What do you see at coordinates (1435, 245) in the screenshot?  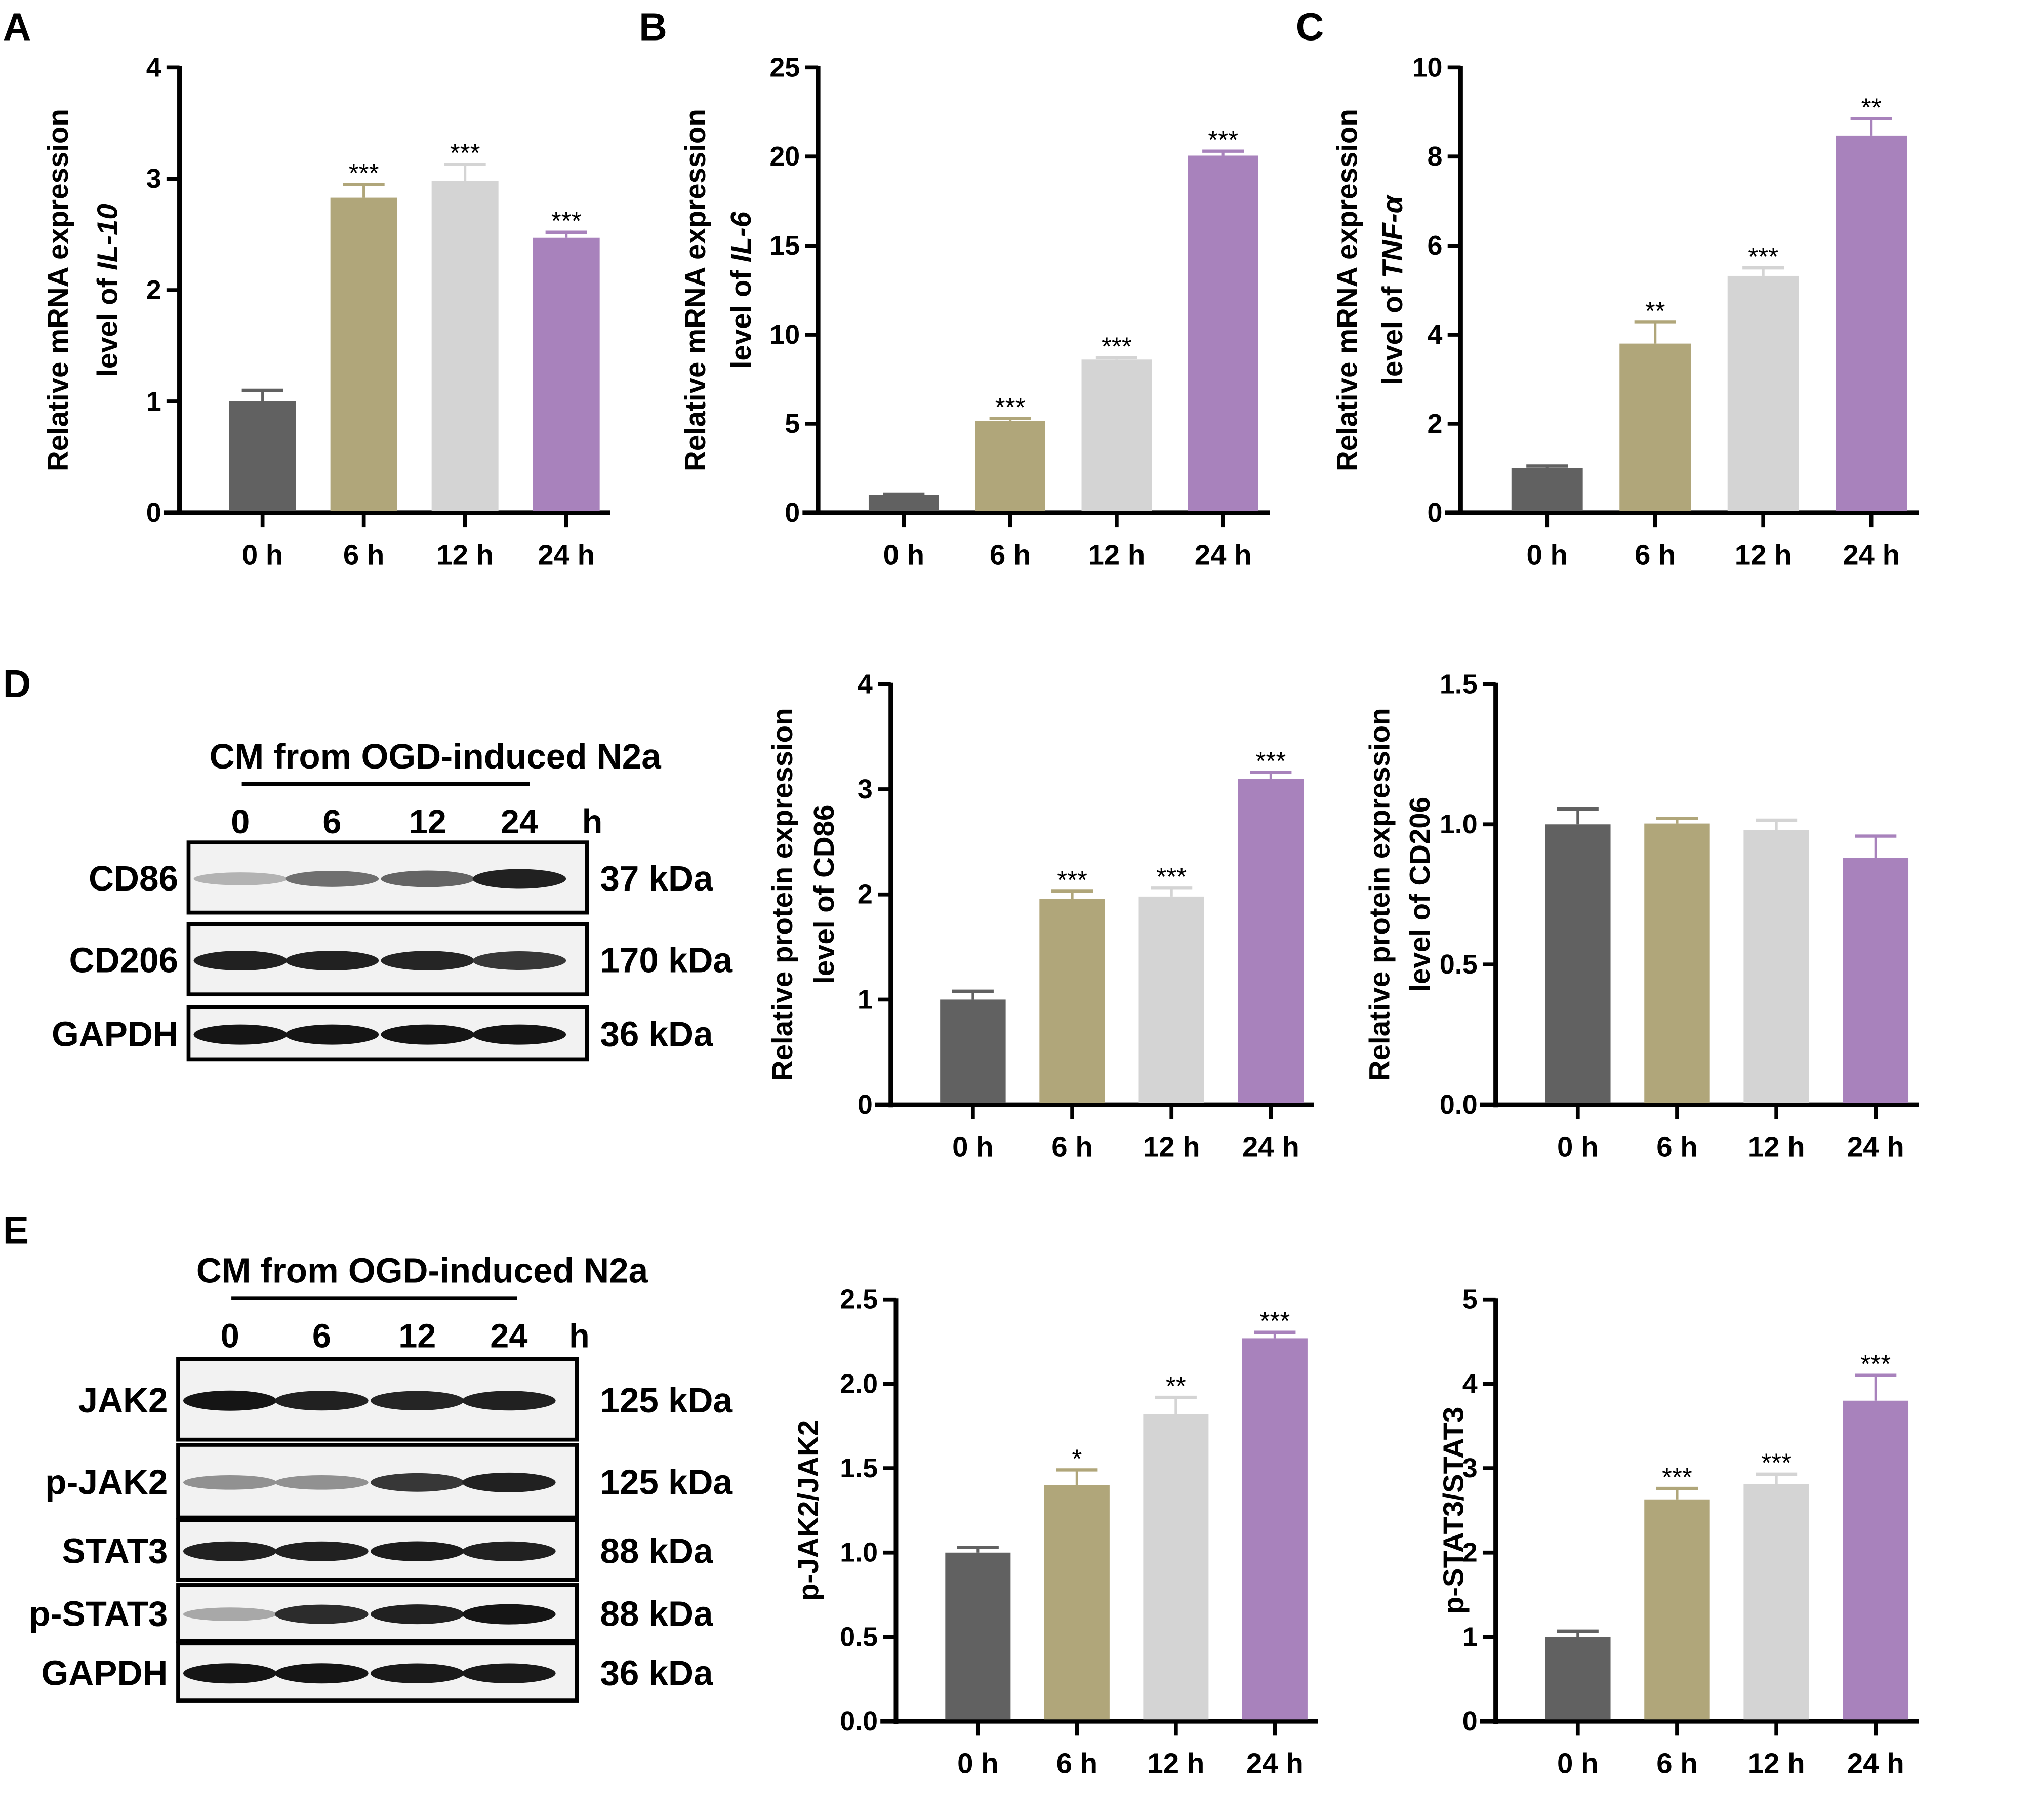 I see `y-tick-label: 6` at bounding box center [1435, 245].